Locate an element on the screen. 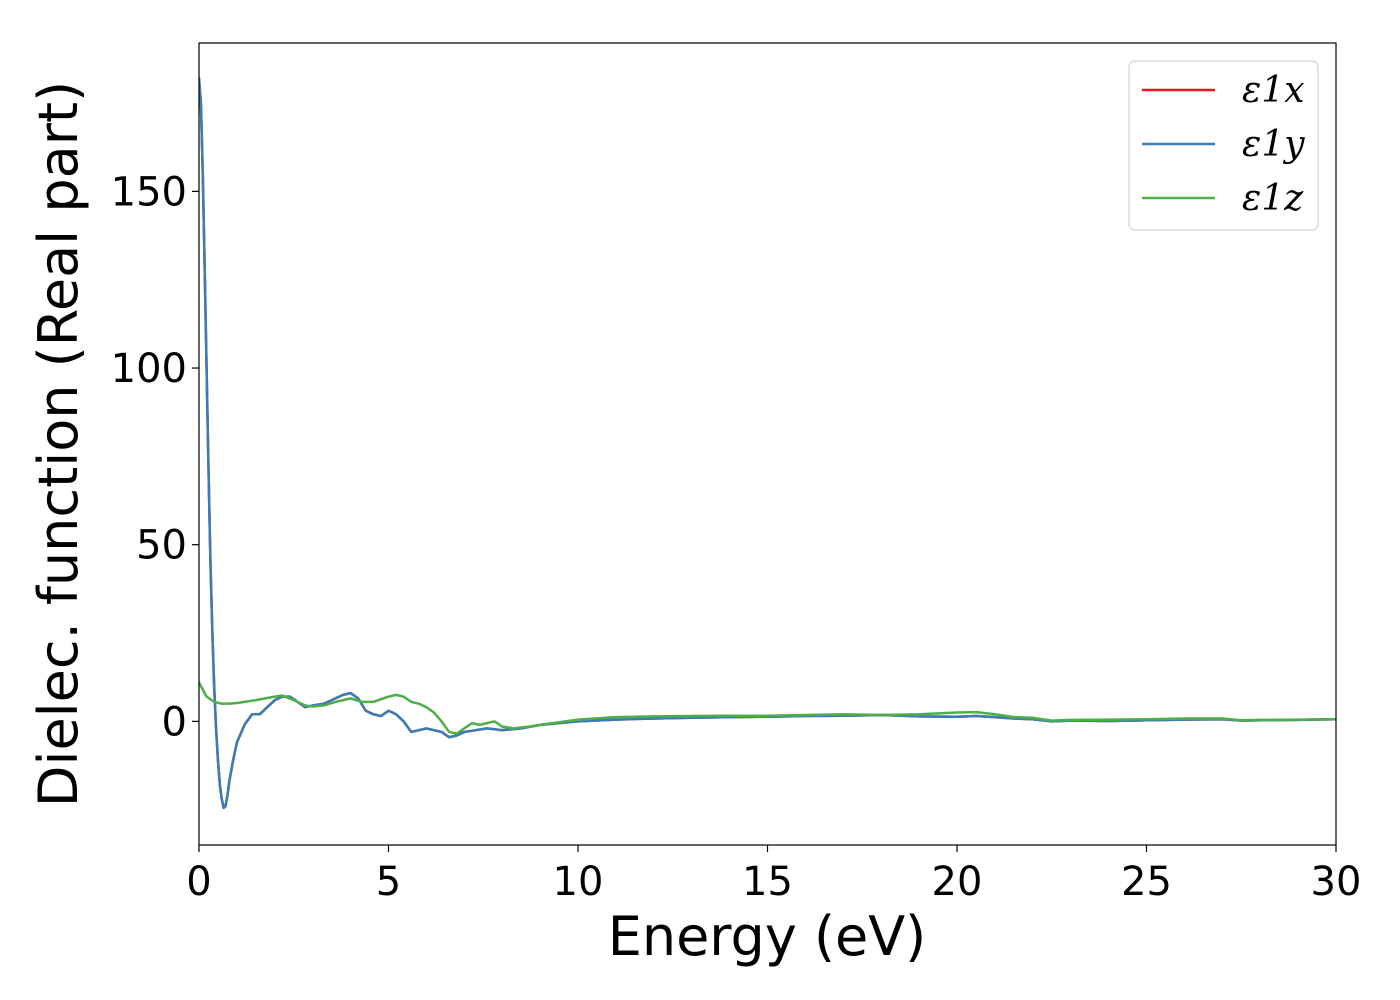 This screenshot has width=1400, height=1000. y-tick-label: 50 is located at coordinates (161, 546).